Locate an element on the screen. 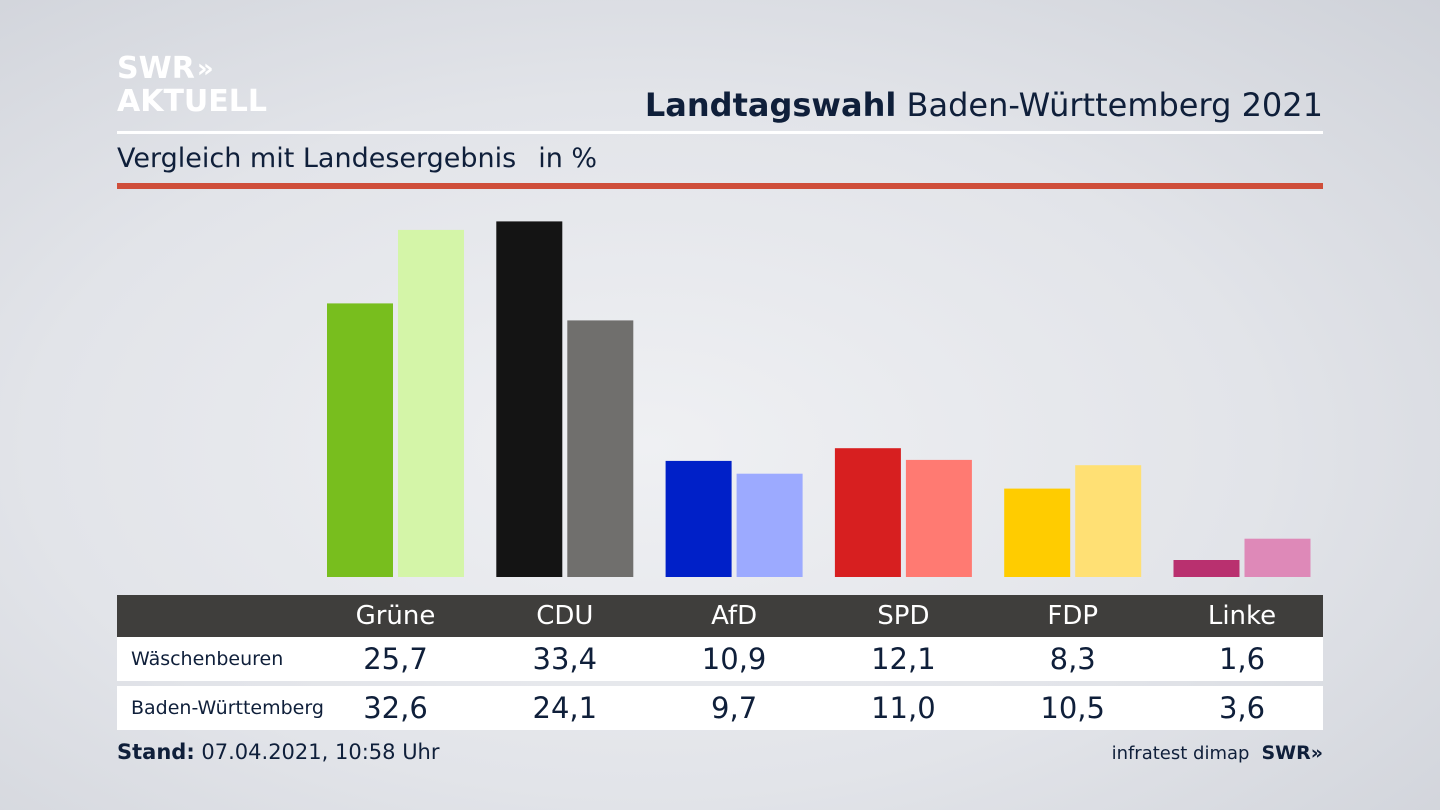 Image resolution: width=1440 pixels, height=810 pixels. category-label: SPD is located at coordinates (903, 616).